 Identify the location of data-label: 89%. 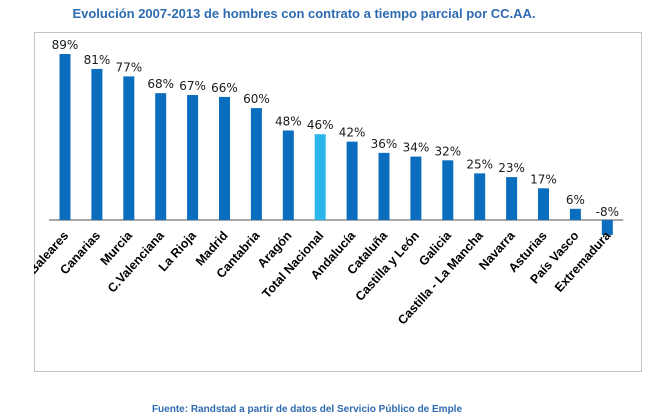
(65, 45).